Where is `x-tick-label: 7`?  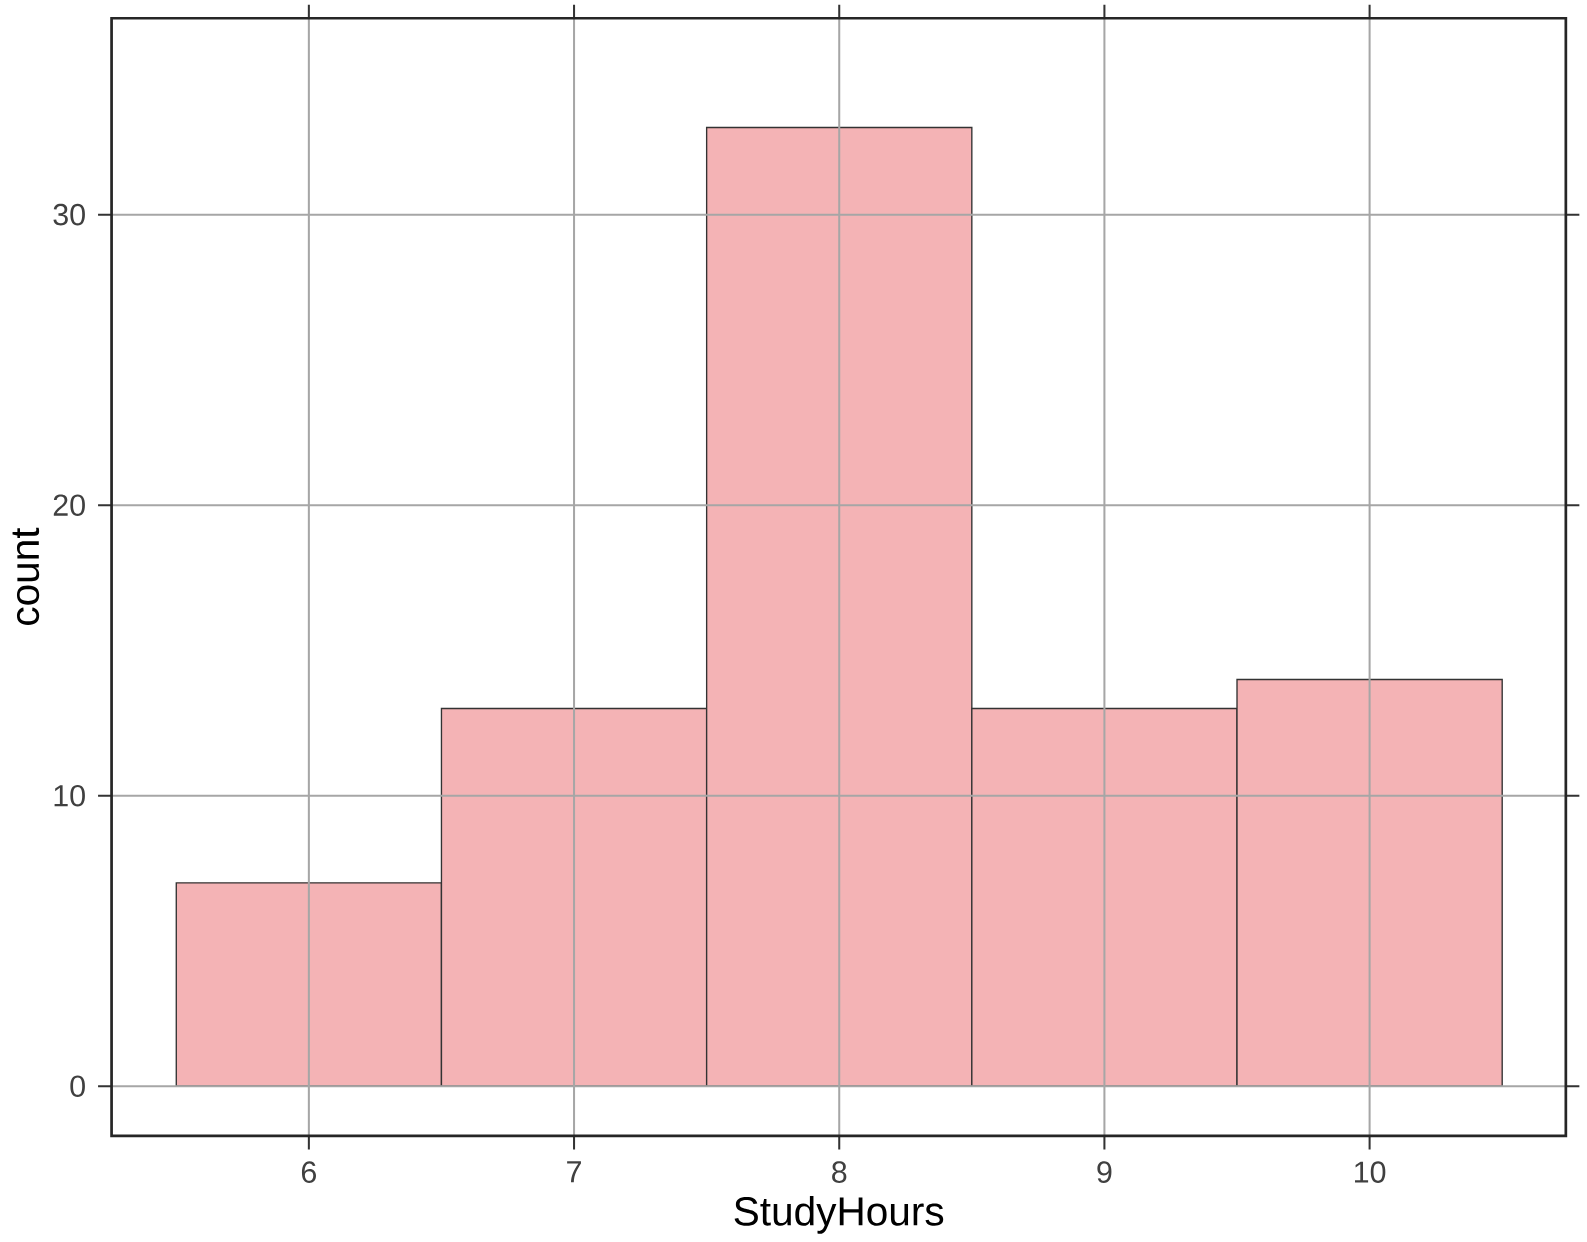
x-tick-label: 7 is located at coordinates (574, 1172).